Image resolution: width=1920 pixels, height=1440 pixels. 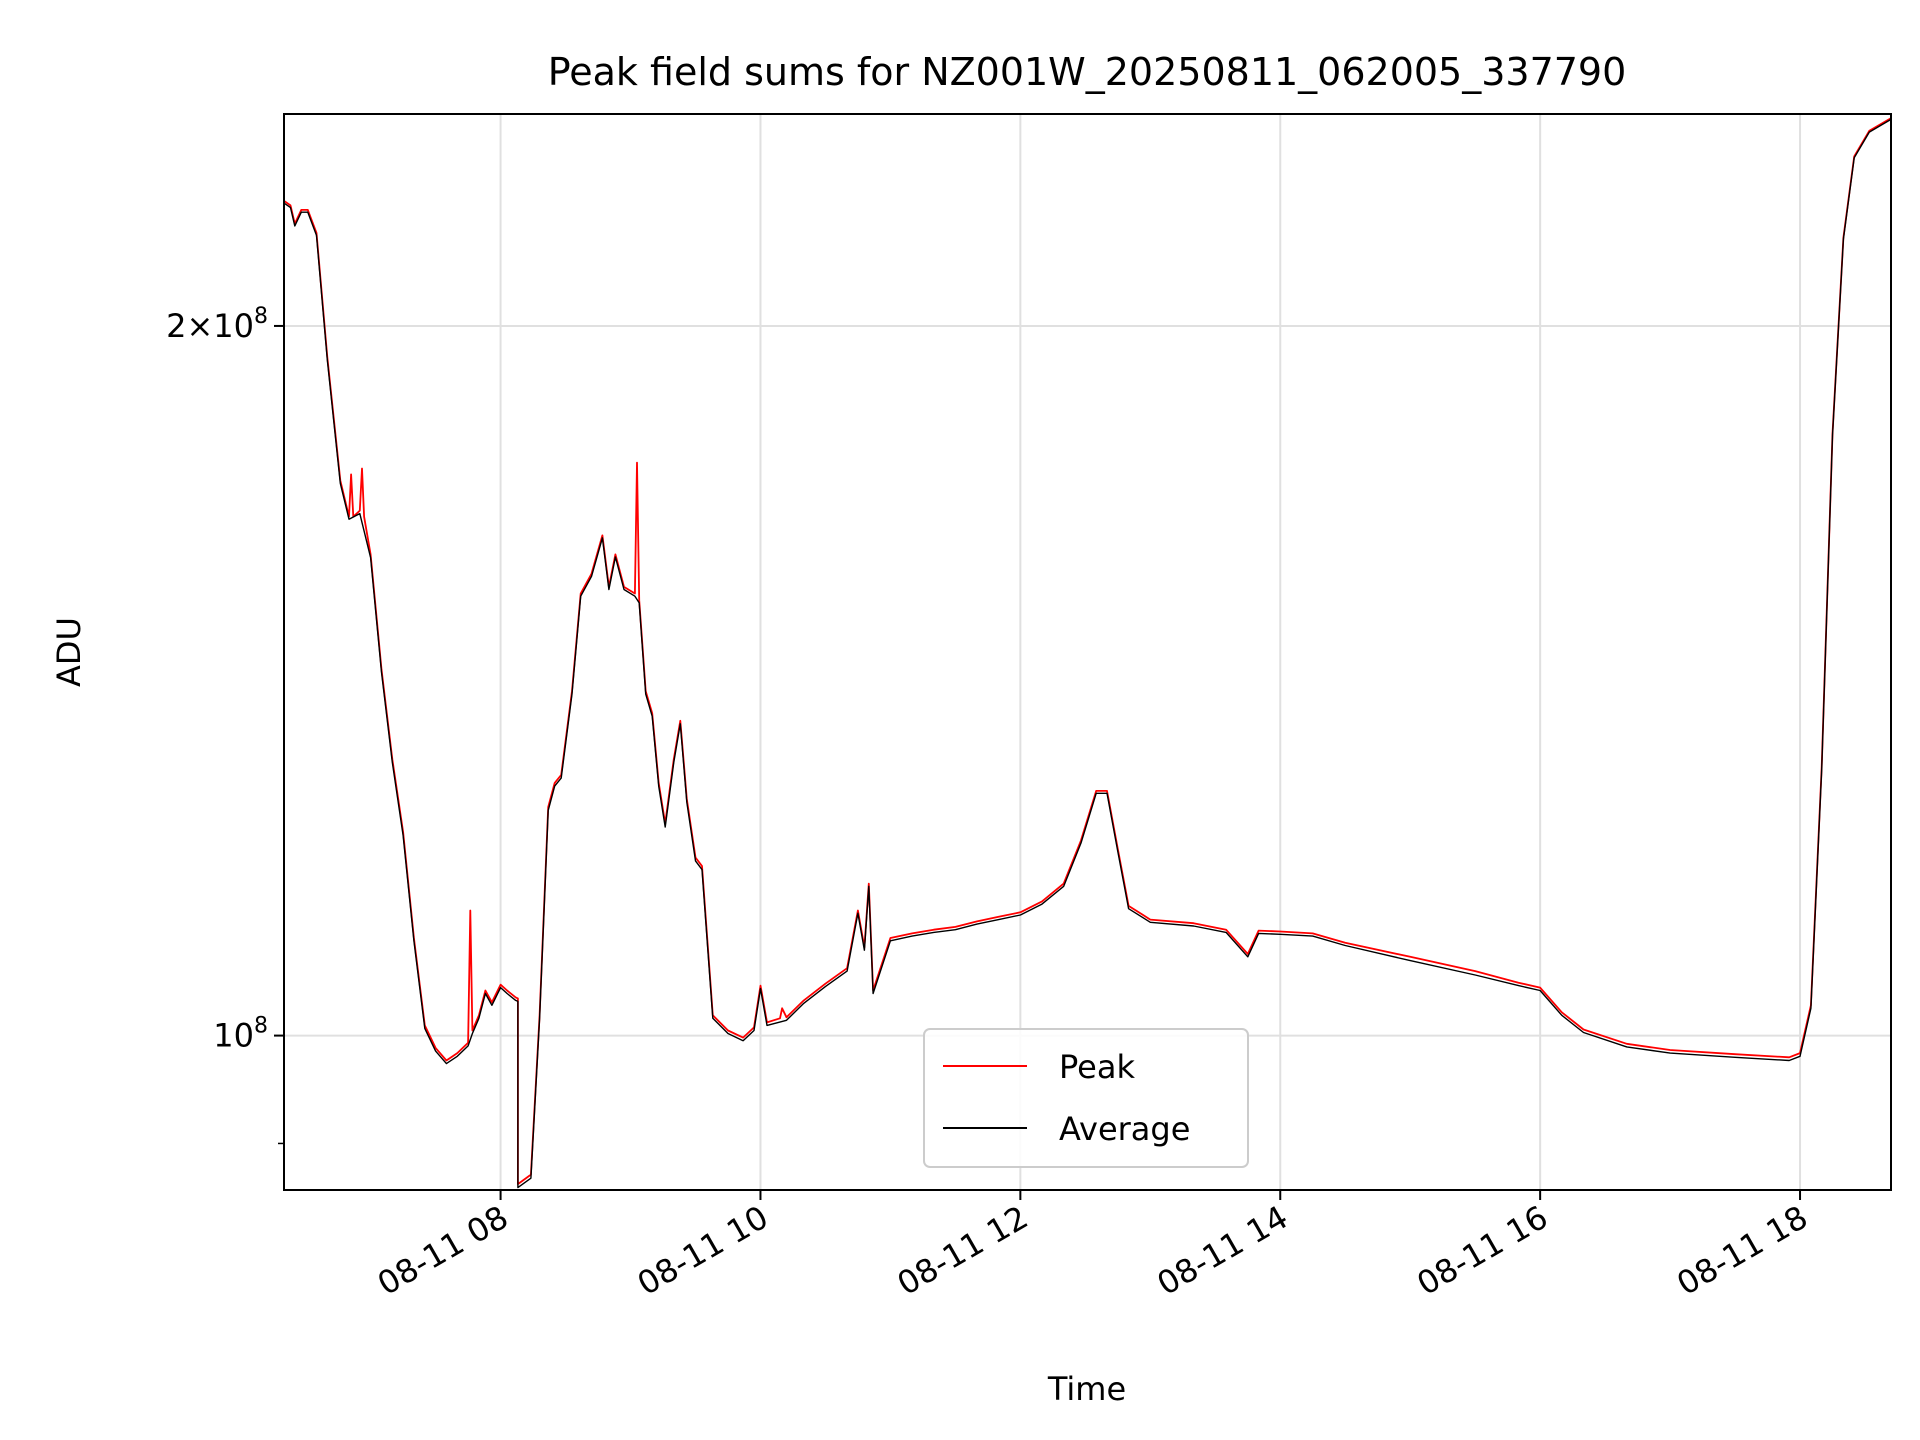 What do you see at coordinates (1124, 1129) in the screenshot?
I see `legend-label-average: Average` at bounding box center [1124, 1129].